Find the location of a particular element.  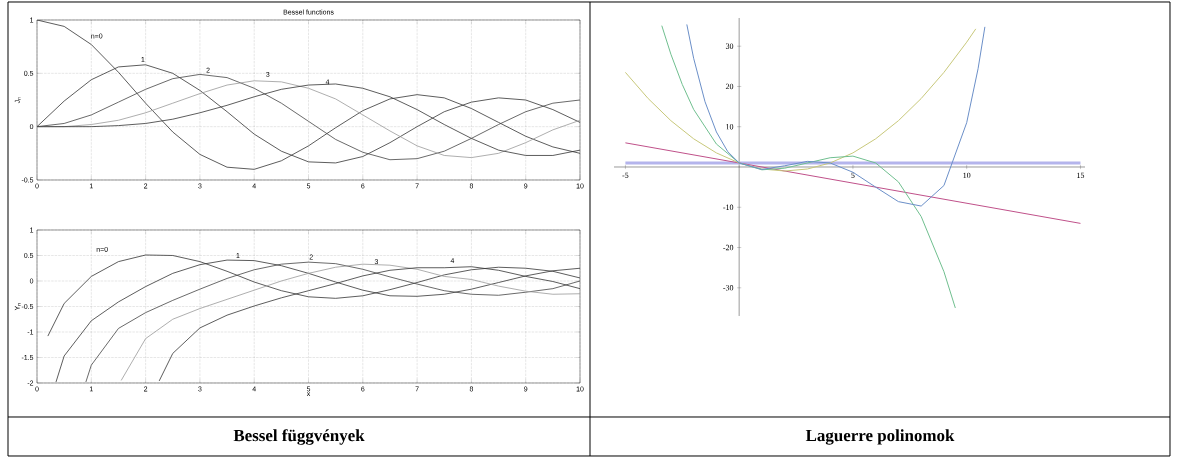

line-series is located at coordinates (800, 100).